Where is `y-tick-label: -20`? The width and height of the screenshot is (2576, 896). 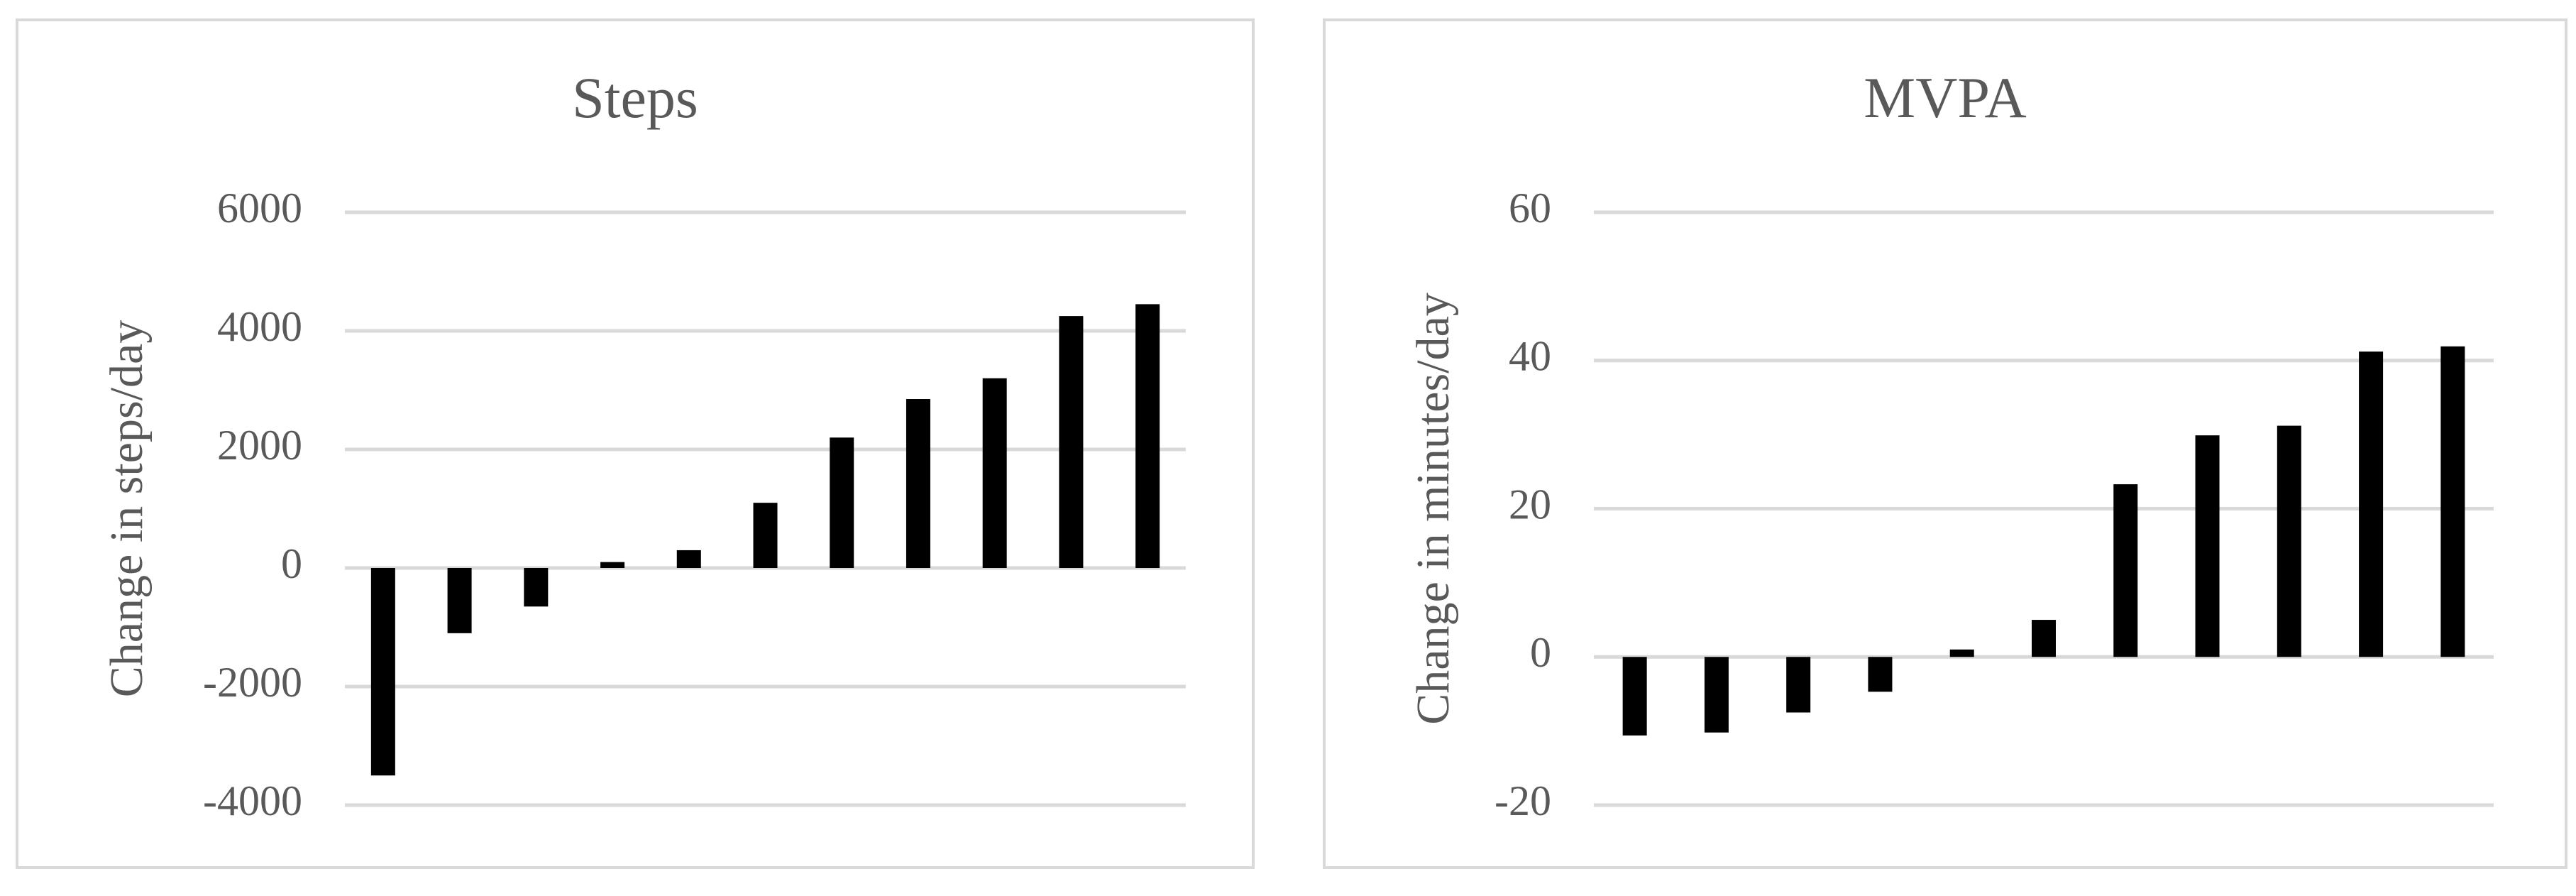 y-tick-label: -20 is located at coordinates (1523, 800).